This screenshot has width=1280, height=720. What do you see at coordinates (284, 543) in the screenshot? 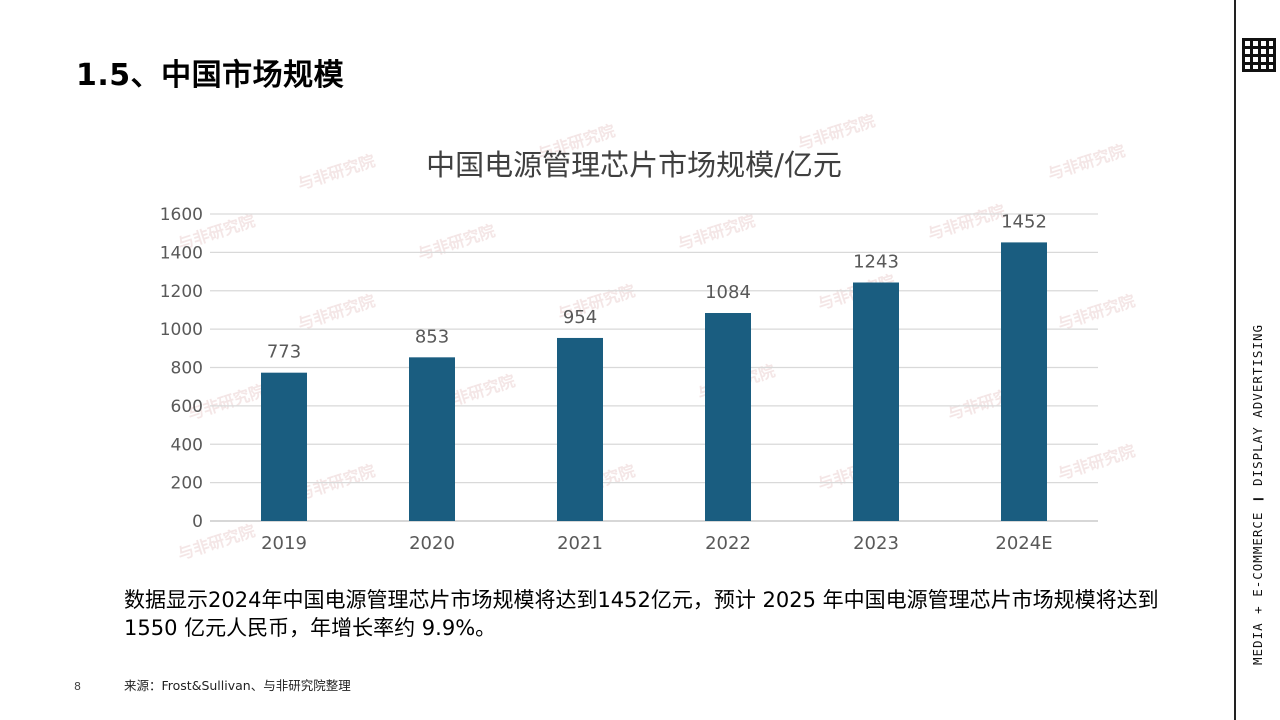
I see `x-tick-label: 2019` at bounding box center [284, 543].